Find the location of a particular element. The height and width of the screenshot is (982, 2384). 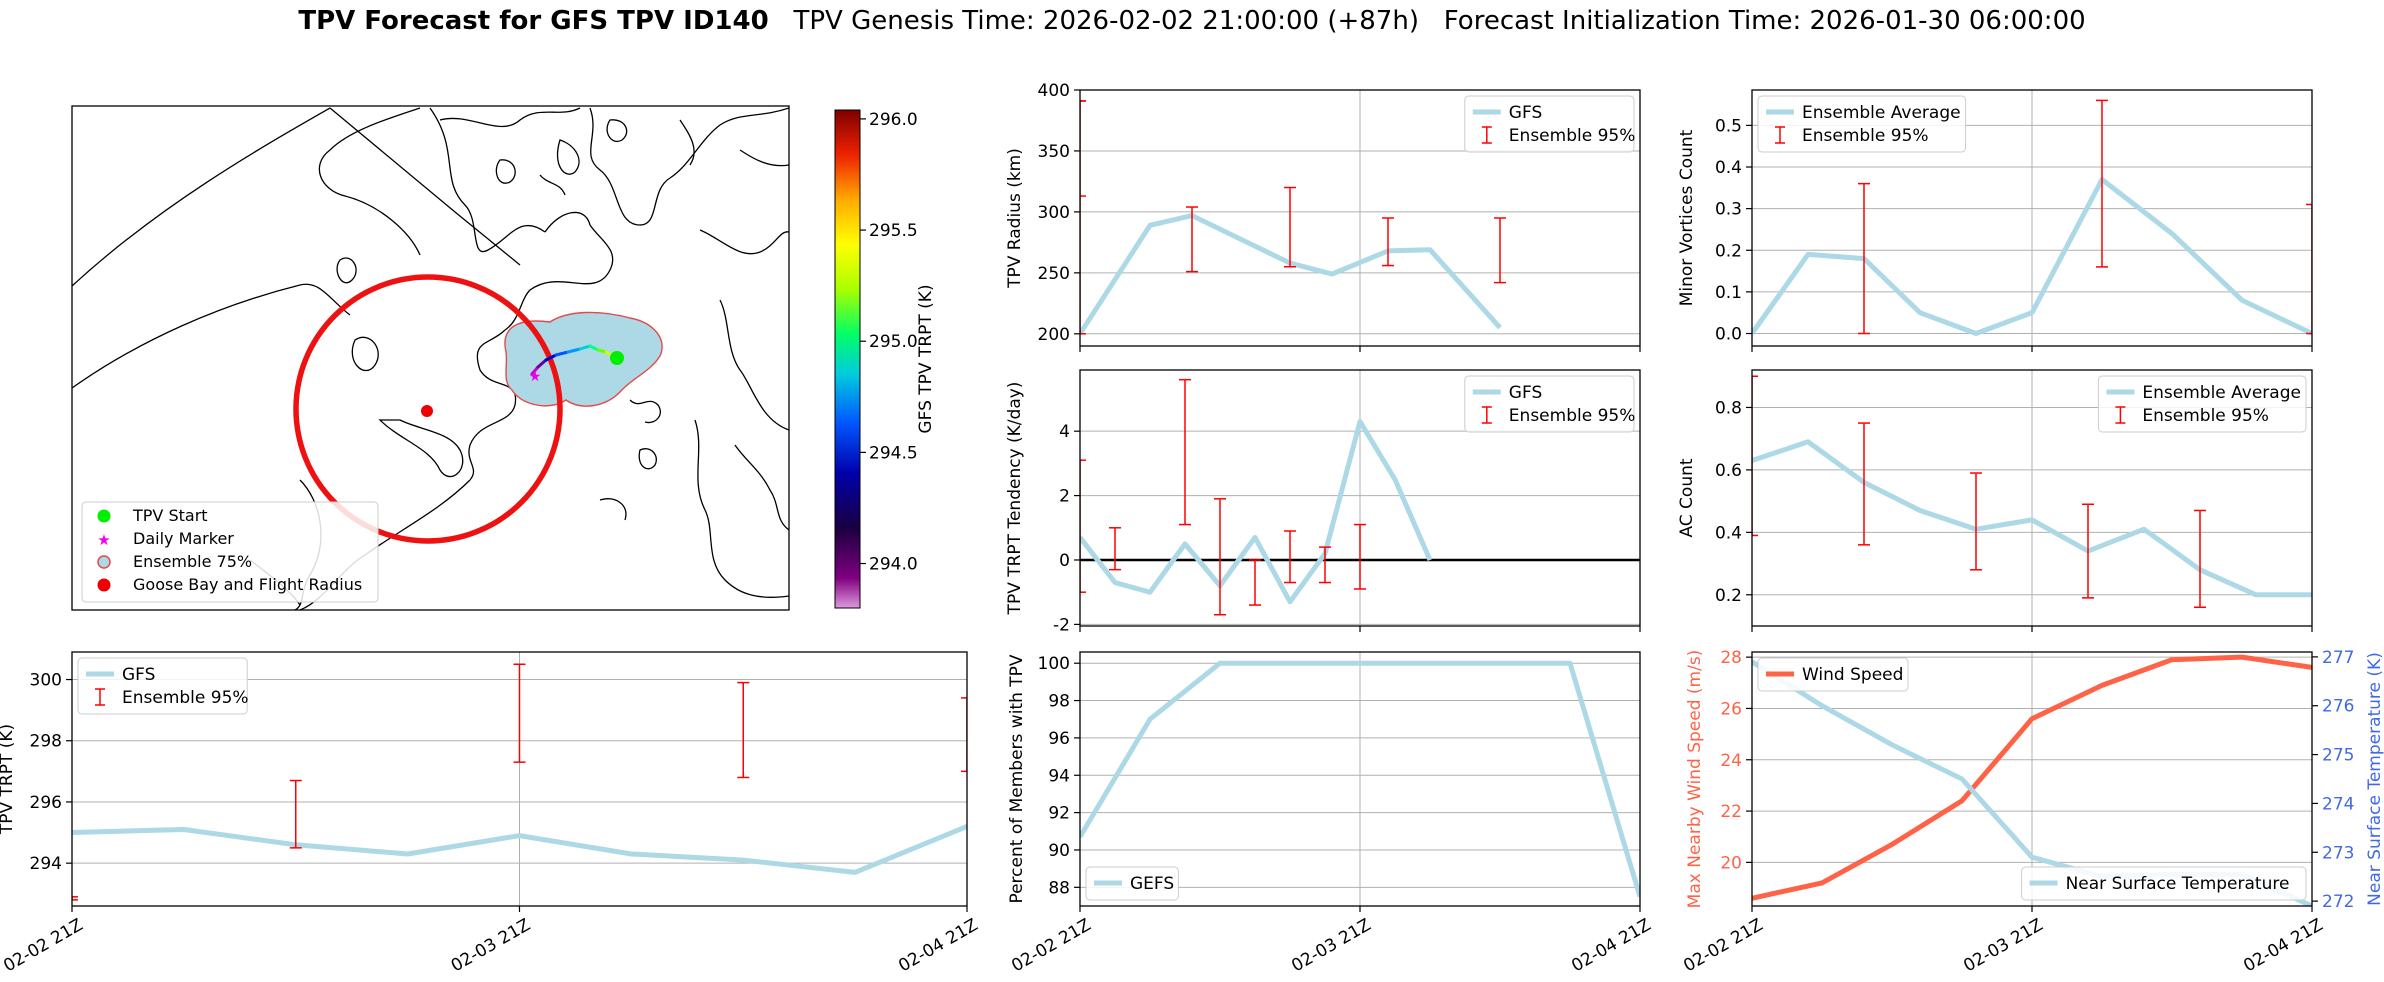

colorbar-tick-label: 294.0 is located at coordinates (893, 565).